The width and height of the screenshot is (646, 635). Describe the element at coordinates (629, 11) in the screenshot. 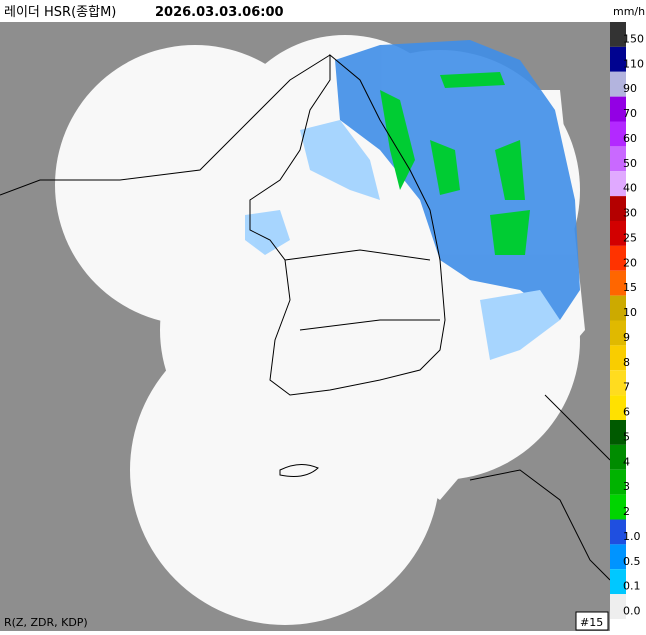

I see `legend-unit: mm/h` at that location.